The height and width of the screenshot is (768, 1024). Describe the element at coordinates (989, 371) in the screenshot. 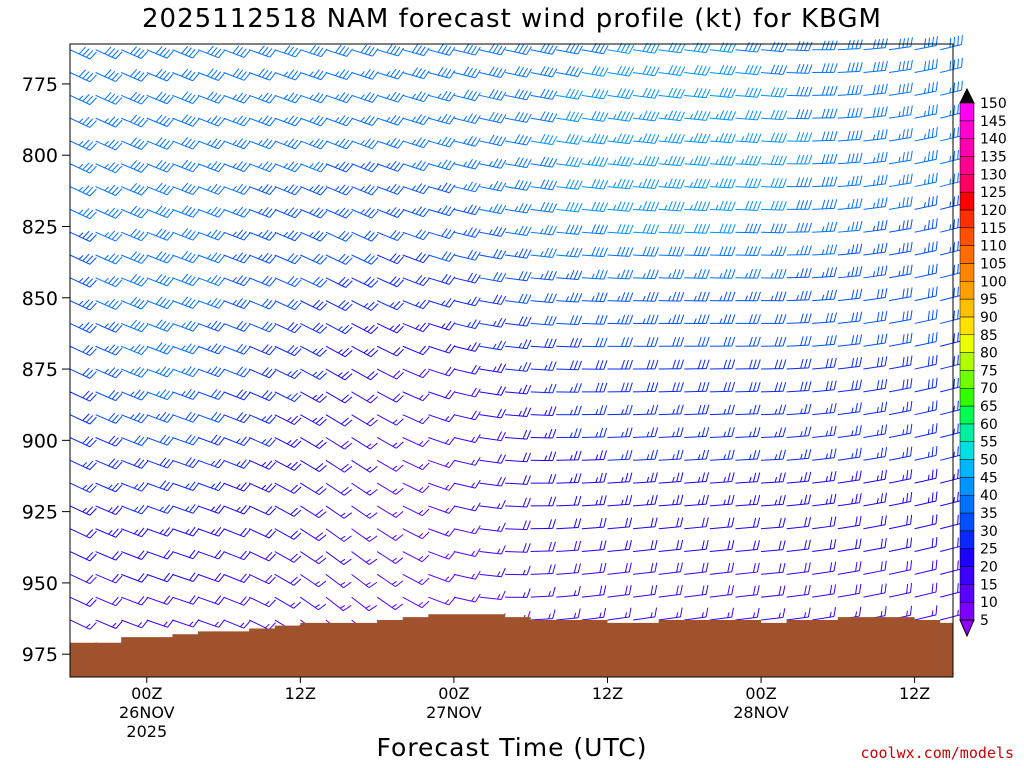

I see `colorbar-label: 75` at that location.